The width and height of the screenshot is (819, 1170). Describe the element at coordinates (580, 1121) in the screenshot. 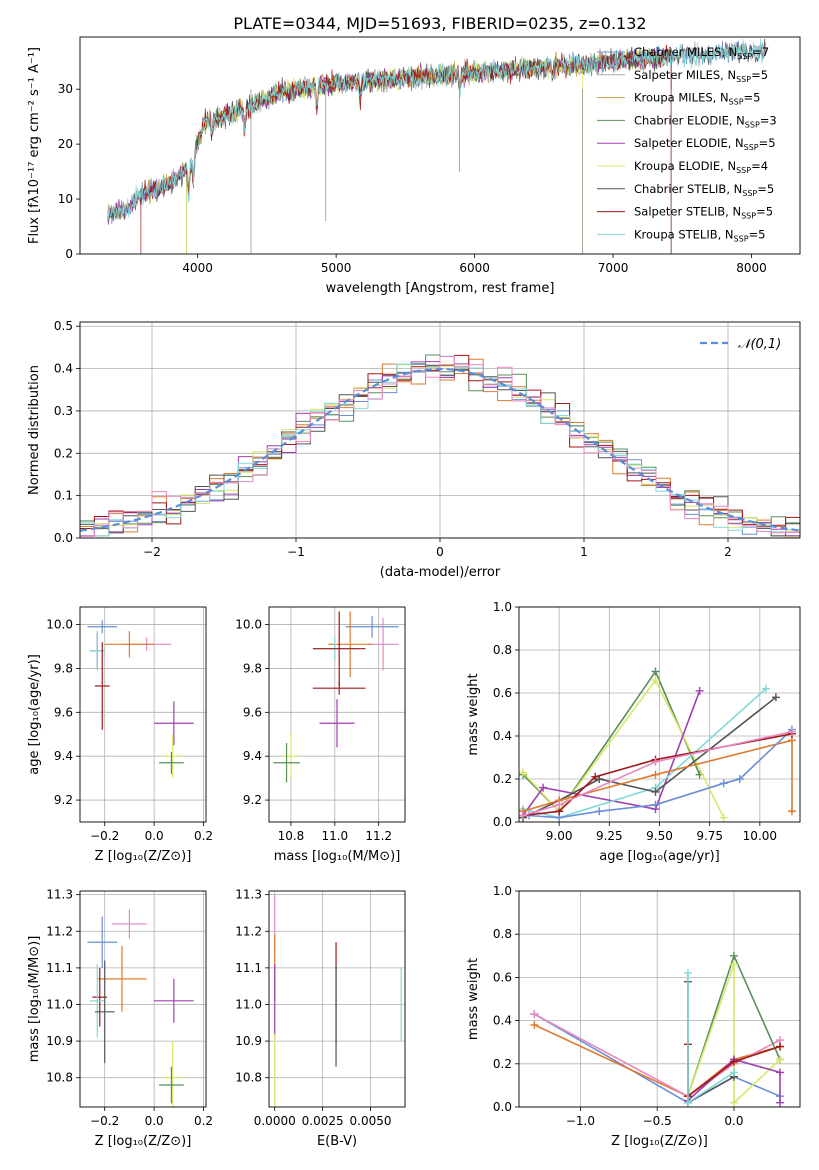

I see `x-tick-label: −1.0` at that location.